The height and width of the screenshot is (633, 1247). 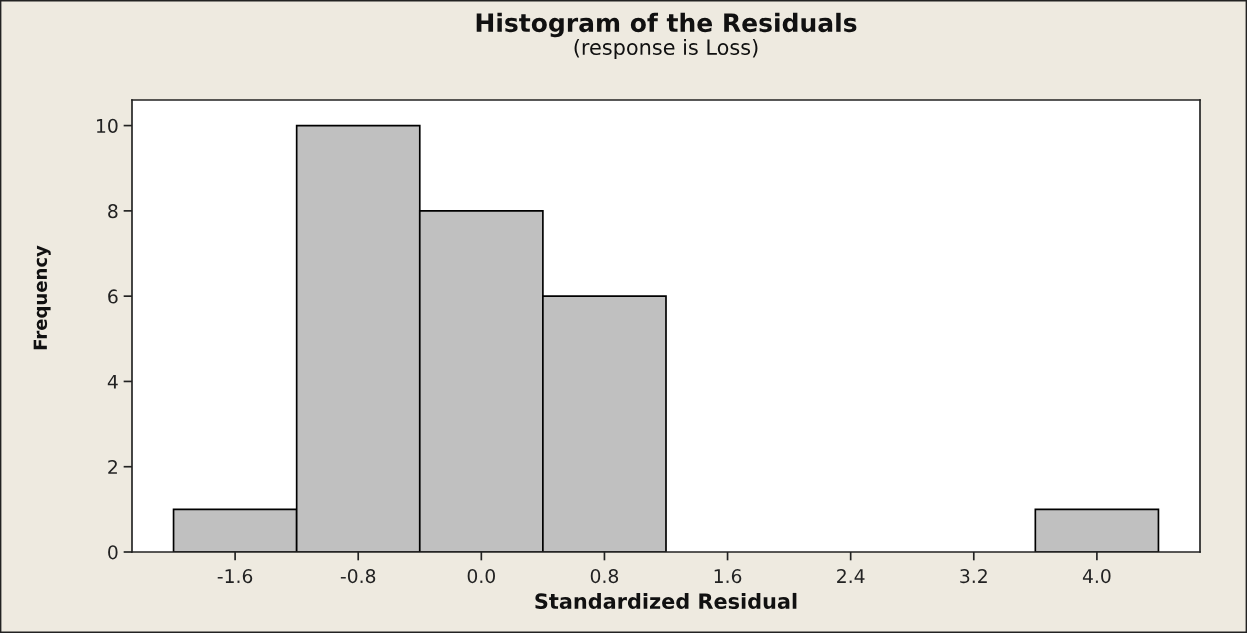 I want to click on y-tick-label: 6, so click(x=113, y=296).